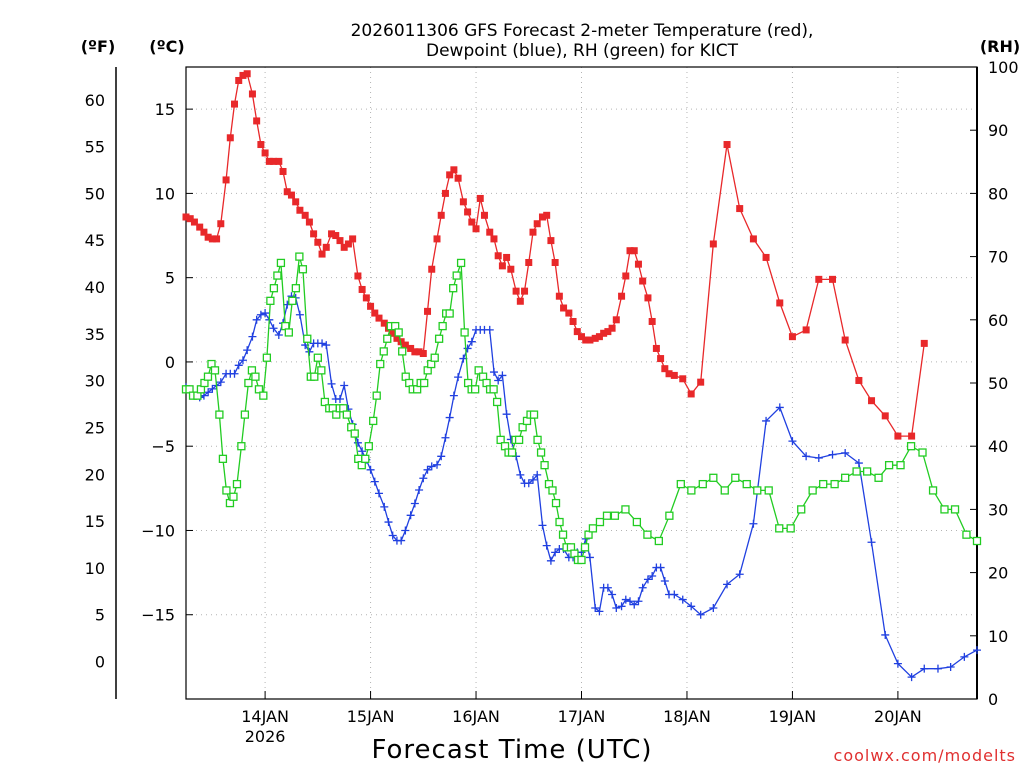 The width and height of the screenshot is (1024, 768). What do you see at coordinates (158, 530) in the screenshot?
I see `celsius-tick-label: −10` at bounding box center [158, 530].